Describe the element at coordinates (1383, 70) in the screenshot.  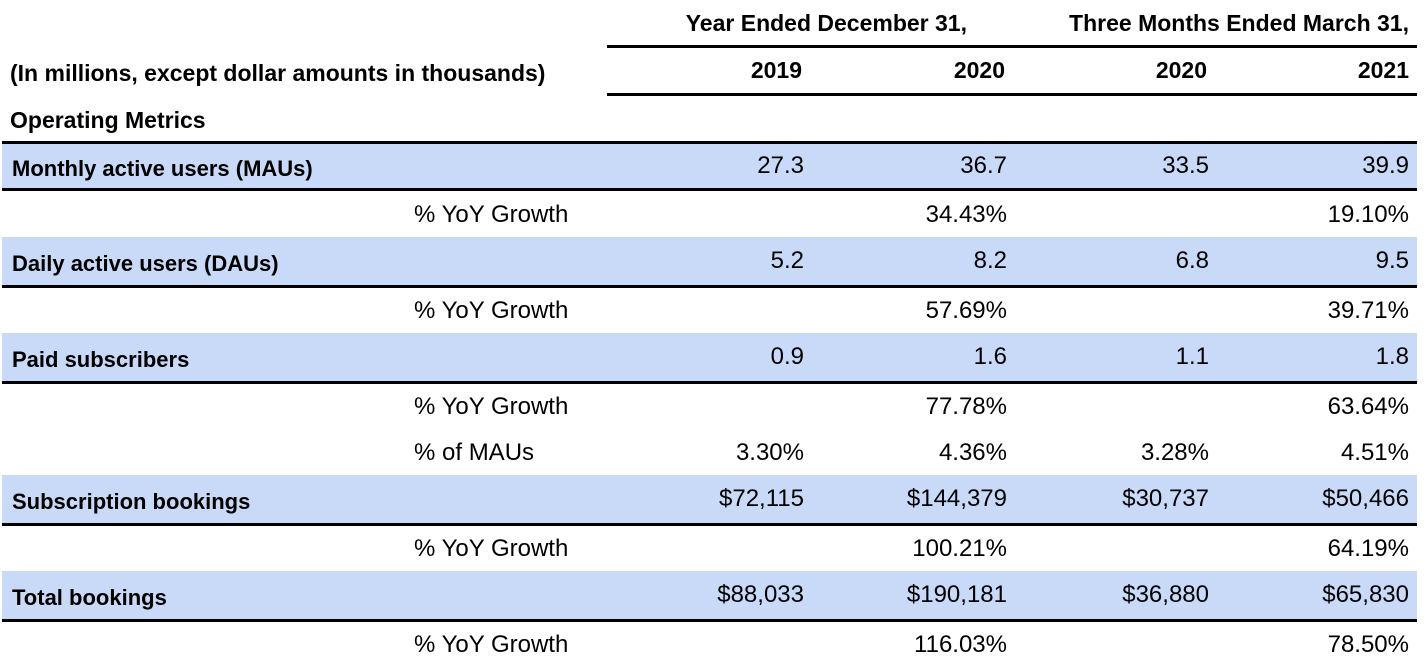
I see `header-year-2021-quarter: 2021` at that location.